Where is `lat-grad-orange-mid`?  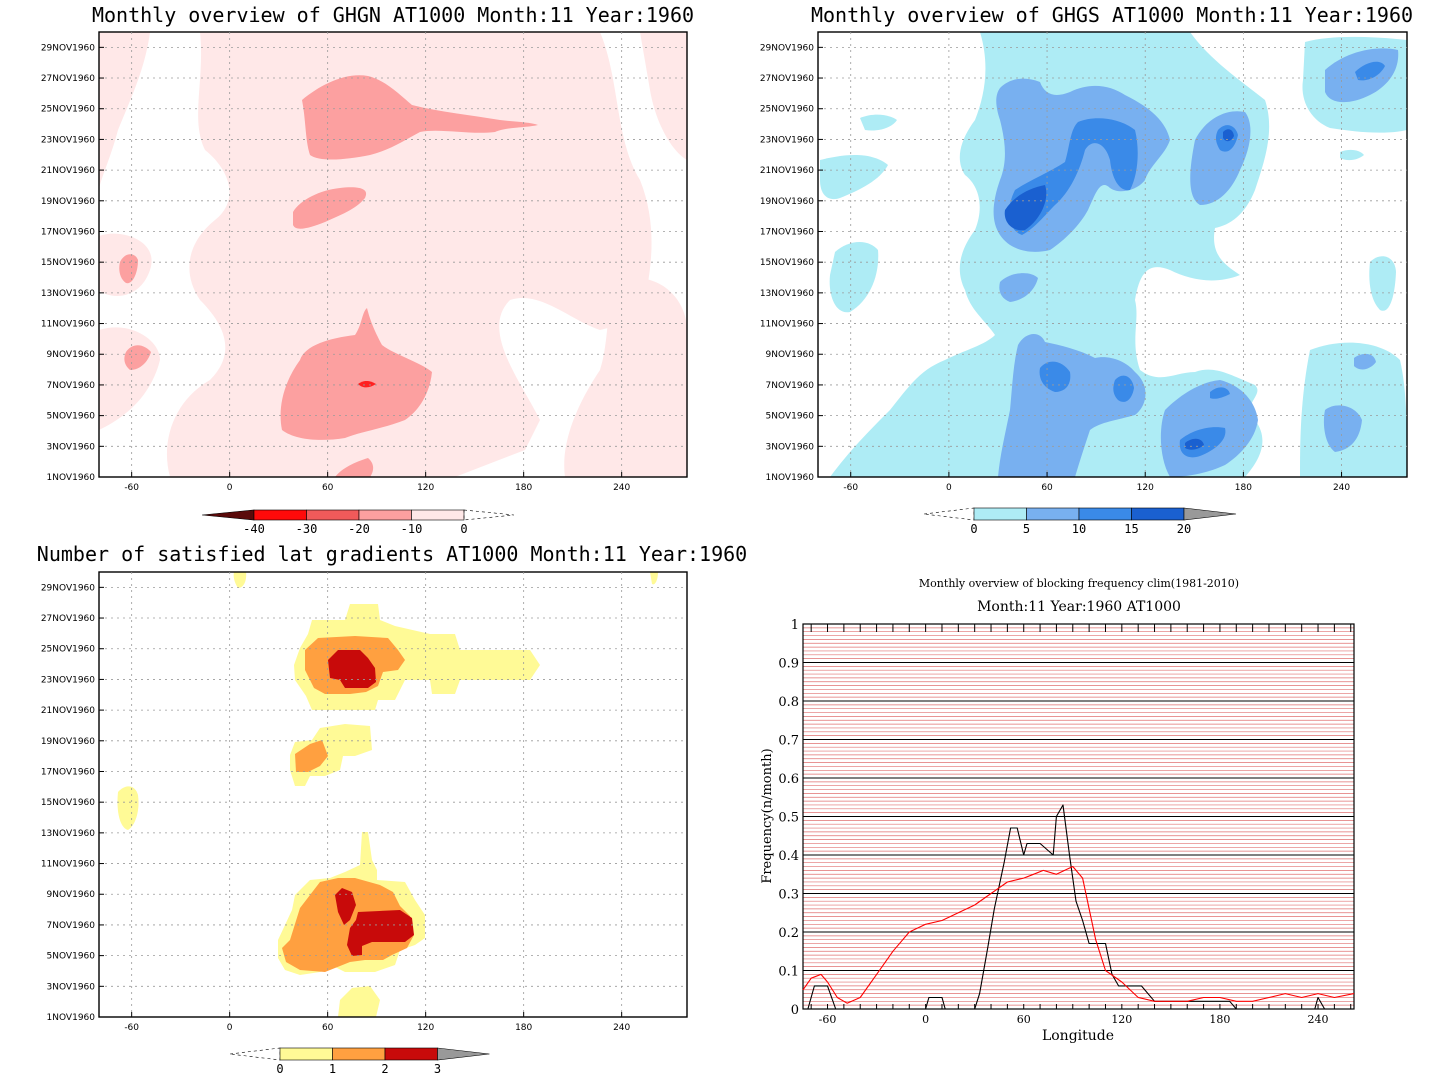
lat-grad-orange-mid is located at coordinates (311, 756).